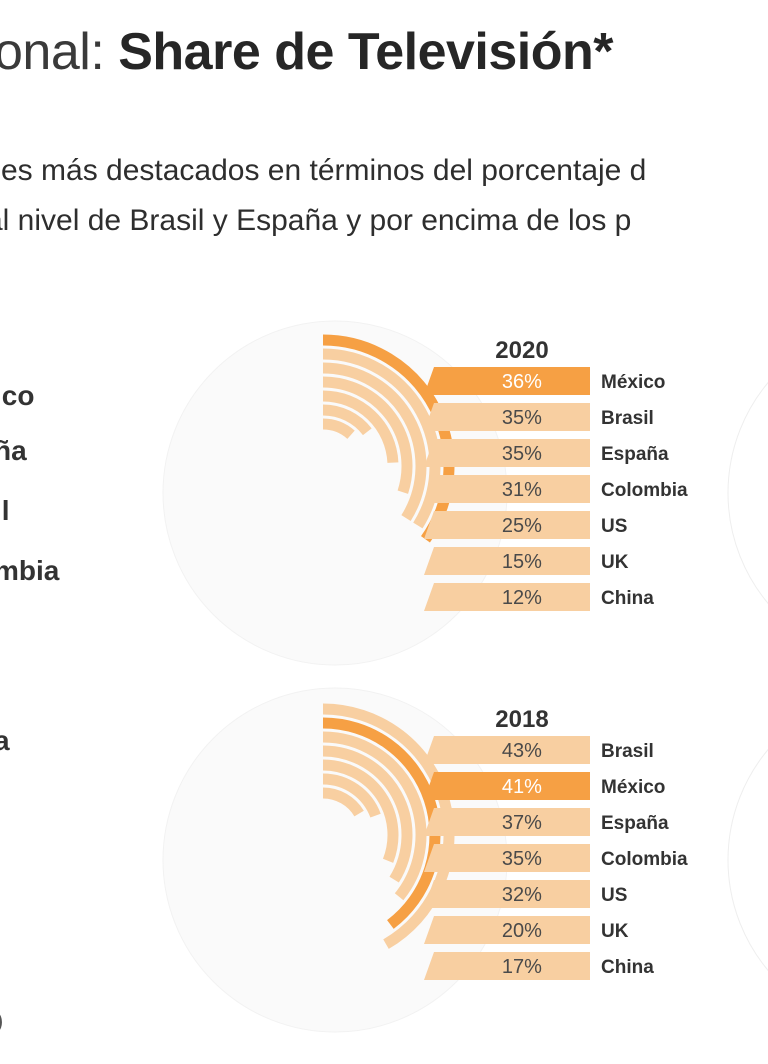 The image size is (768, 1064). Describe the element at coordinates (522, 967) in the screenshot. I see `value-label-china: 17%` at that location.